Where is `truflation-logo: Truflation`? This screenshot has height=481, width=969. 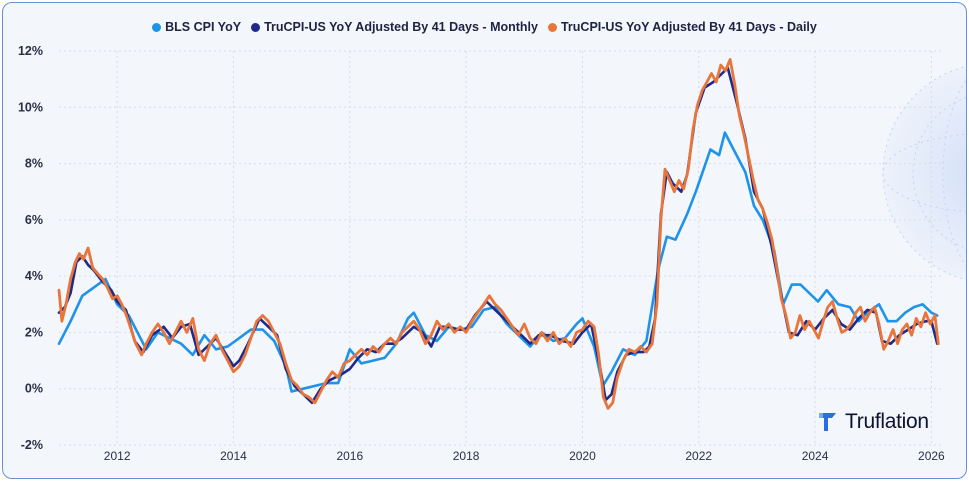 truflation-logo: Truflation is located at coordinates (874, 422).